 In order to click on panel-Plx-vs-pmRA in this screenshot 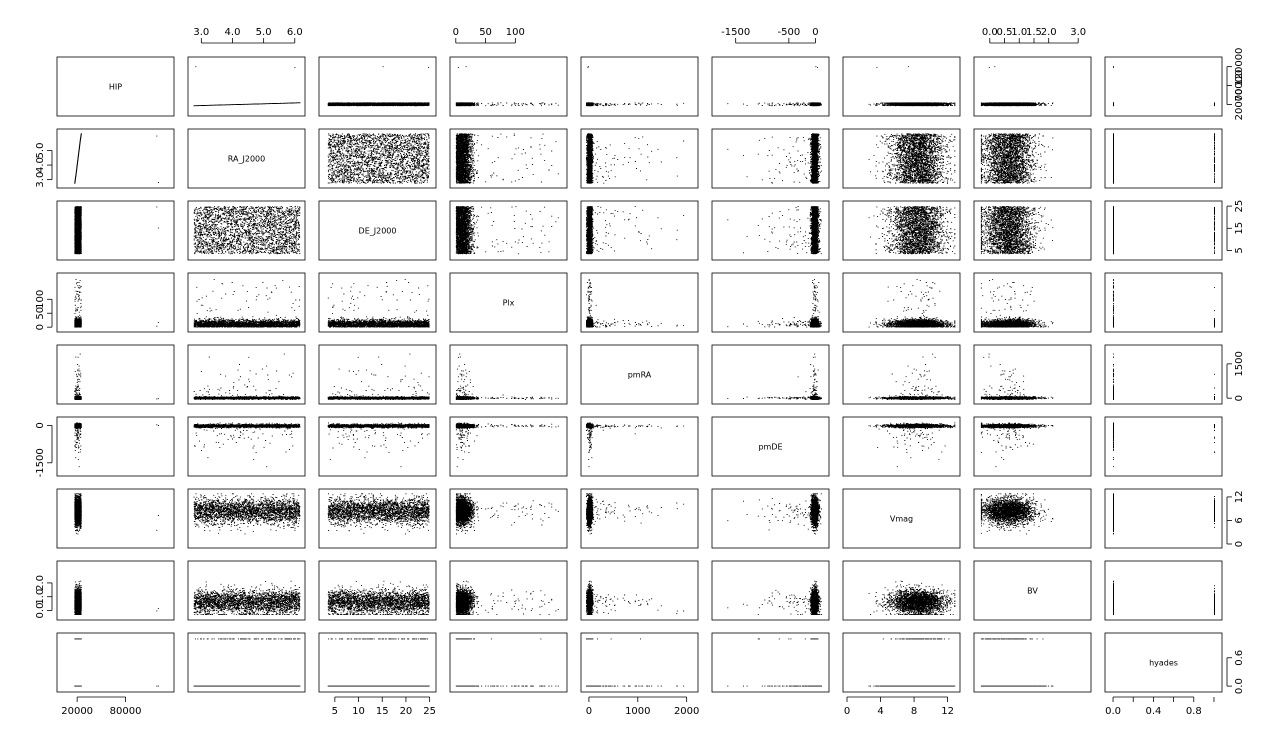, I will do `click(508, 374)`.